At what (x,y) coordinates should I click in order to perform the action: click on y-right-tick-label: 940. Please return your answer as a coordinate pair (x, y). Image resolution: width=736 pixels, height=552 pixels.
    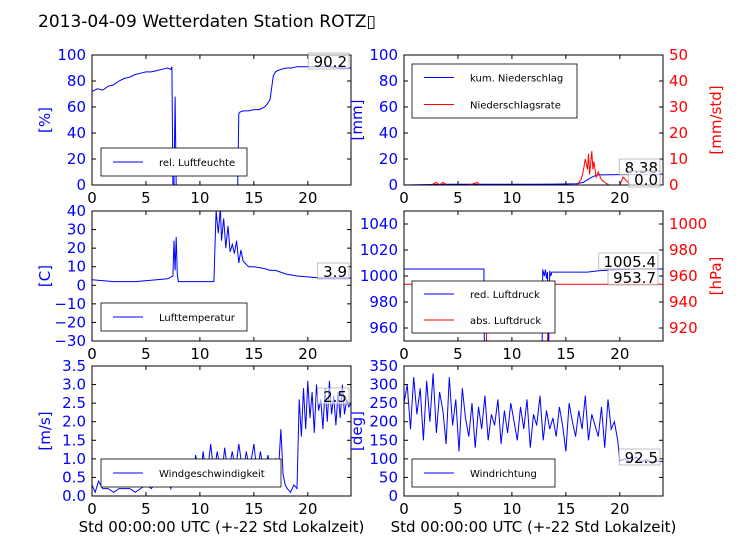
    Looking at the image, I should click on (683, 302).